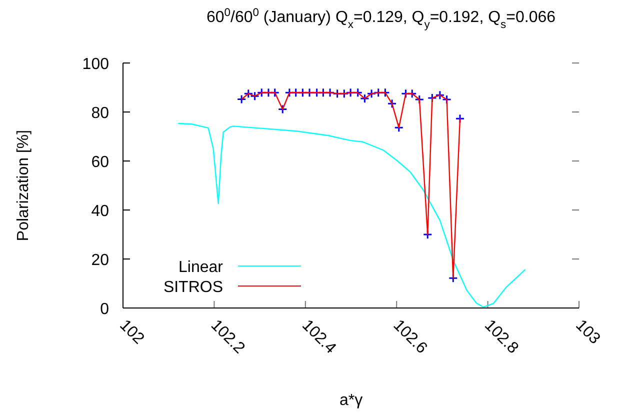 This screenshot has width=619, height=420. I want to click on y-tick-label: 80, so click(100, 113).